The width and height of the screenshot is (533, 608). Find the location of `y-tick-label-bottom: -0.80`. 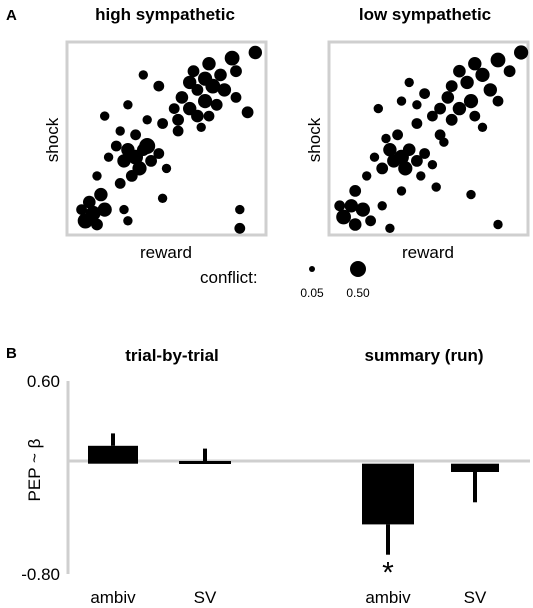

y-tick-label-bottom: -0.80 is located at coordinates (40, 574).